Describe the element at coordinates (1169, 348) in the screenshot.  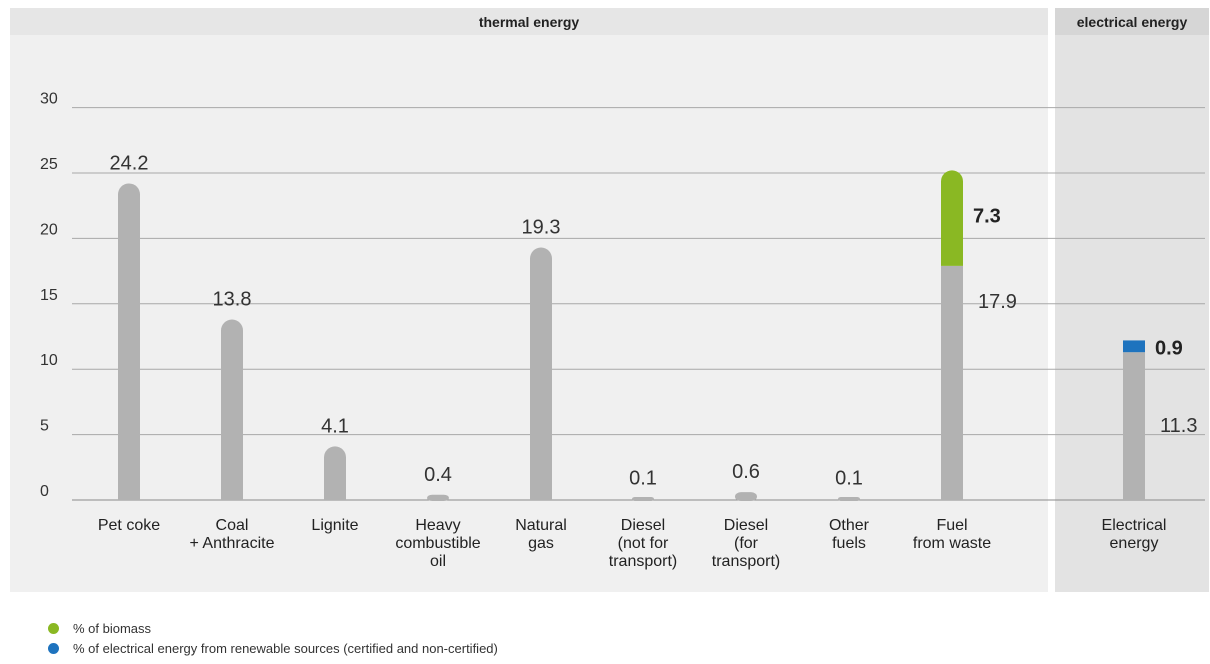
I see `stacked-value-label: 0.9` at that location.